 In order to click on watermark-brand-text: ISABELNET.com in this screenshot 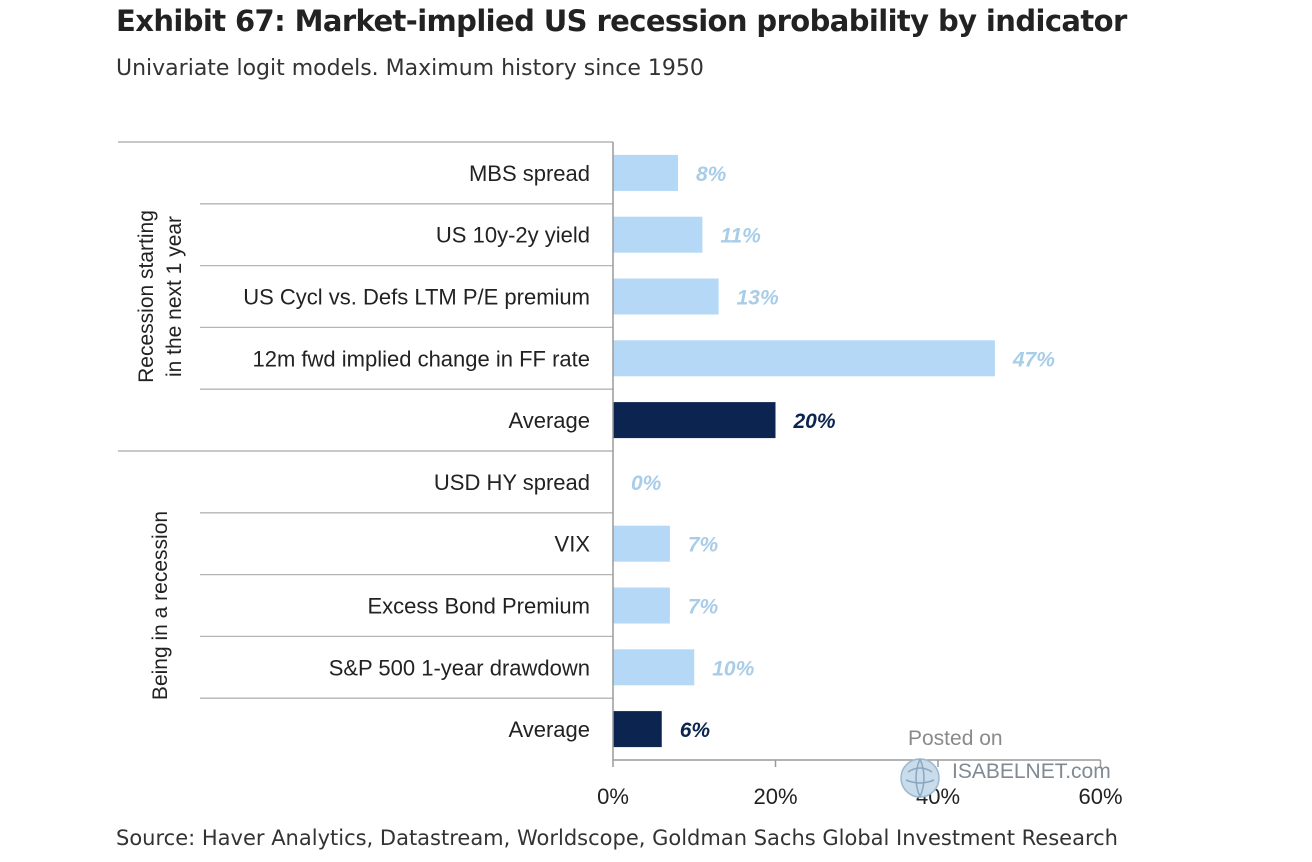, I will do `click(1031, 771)`.